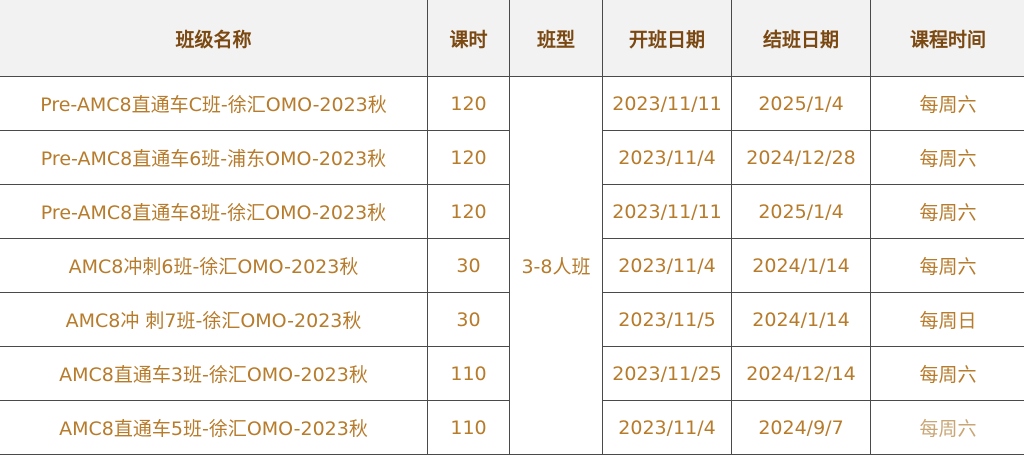 This screenshot has width=1024, height=459. What do you see at coordinates (214, 373) in the screenshot?
I see `class-name: AMC8直通车3班-徐汇OMO-2023秋` at bounding box center [214, 373].